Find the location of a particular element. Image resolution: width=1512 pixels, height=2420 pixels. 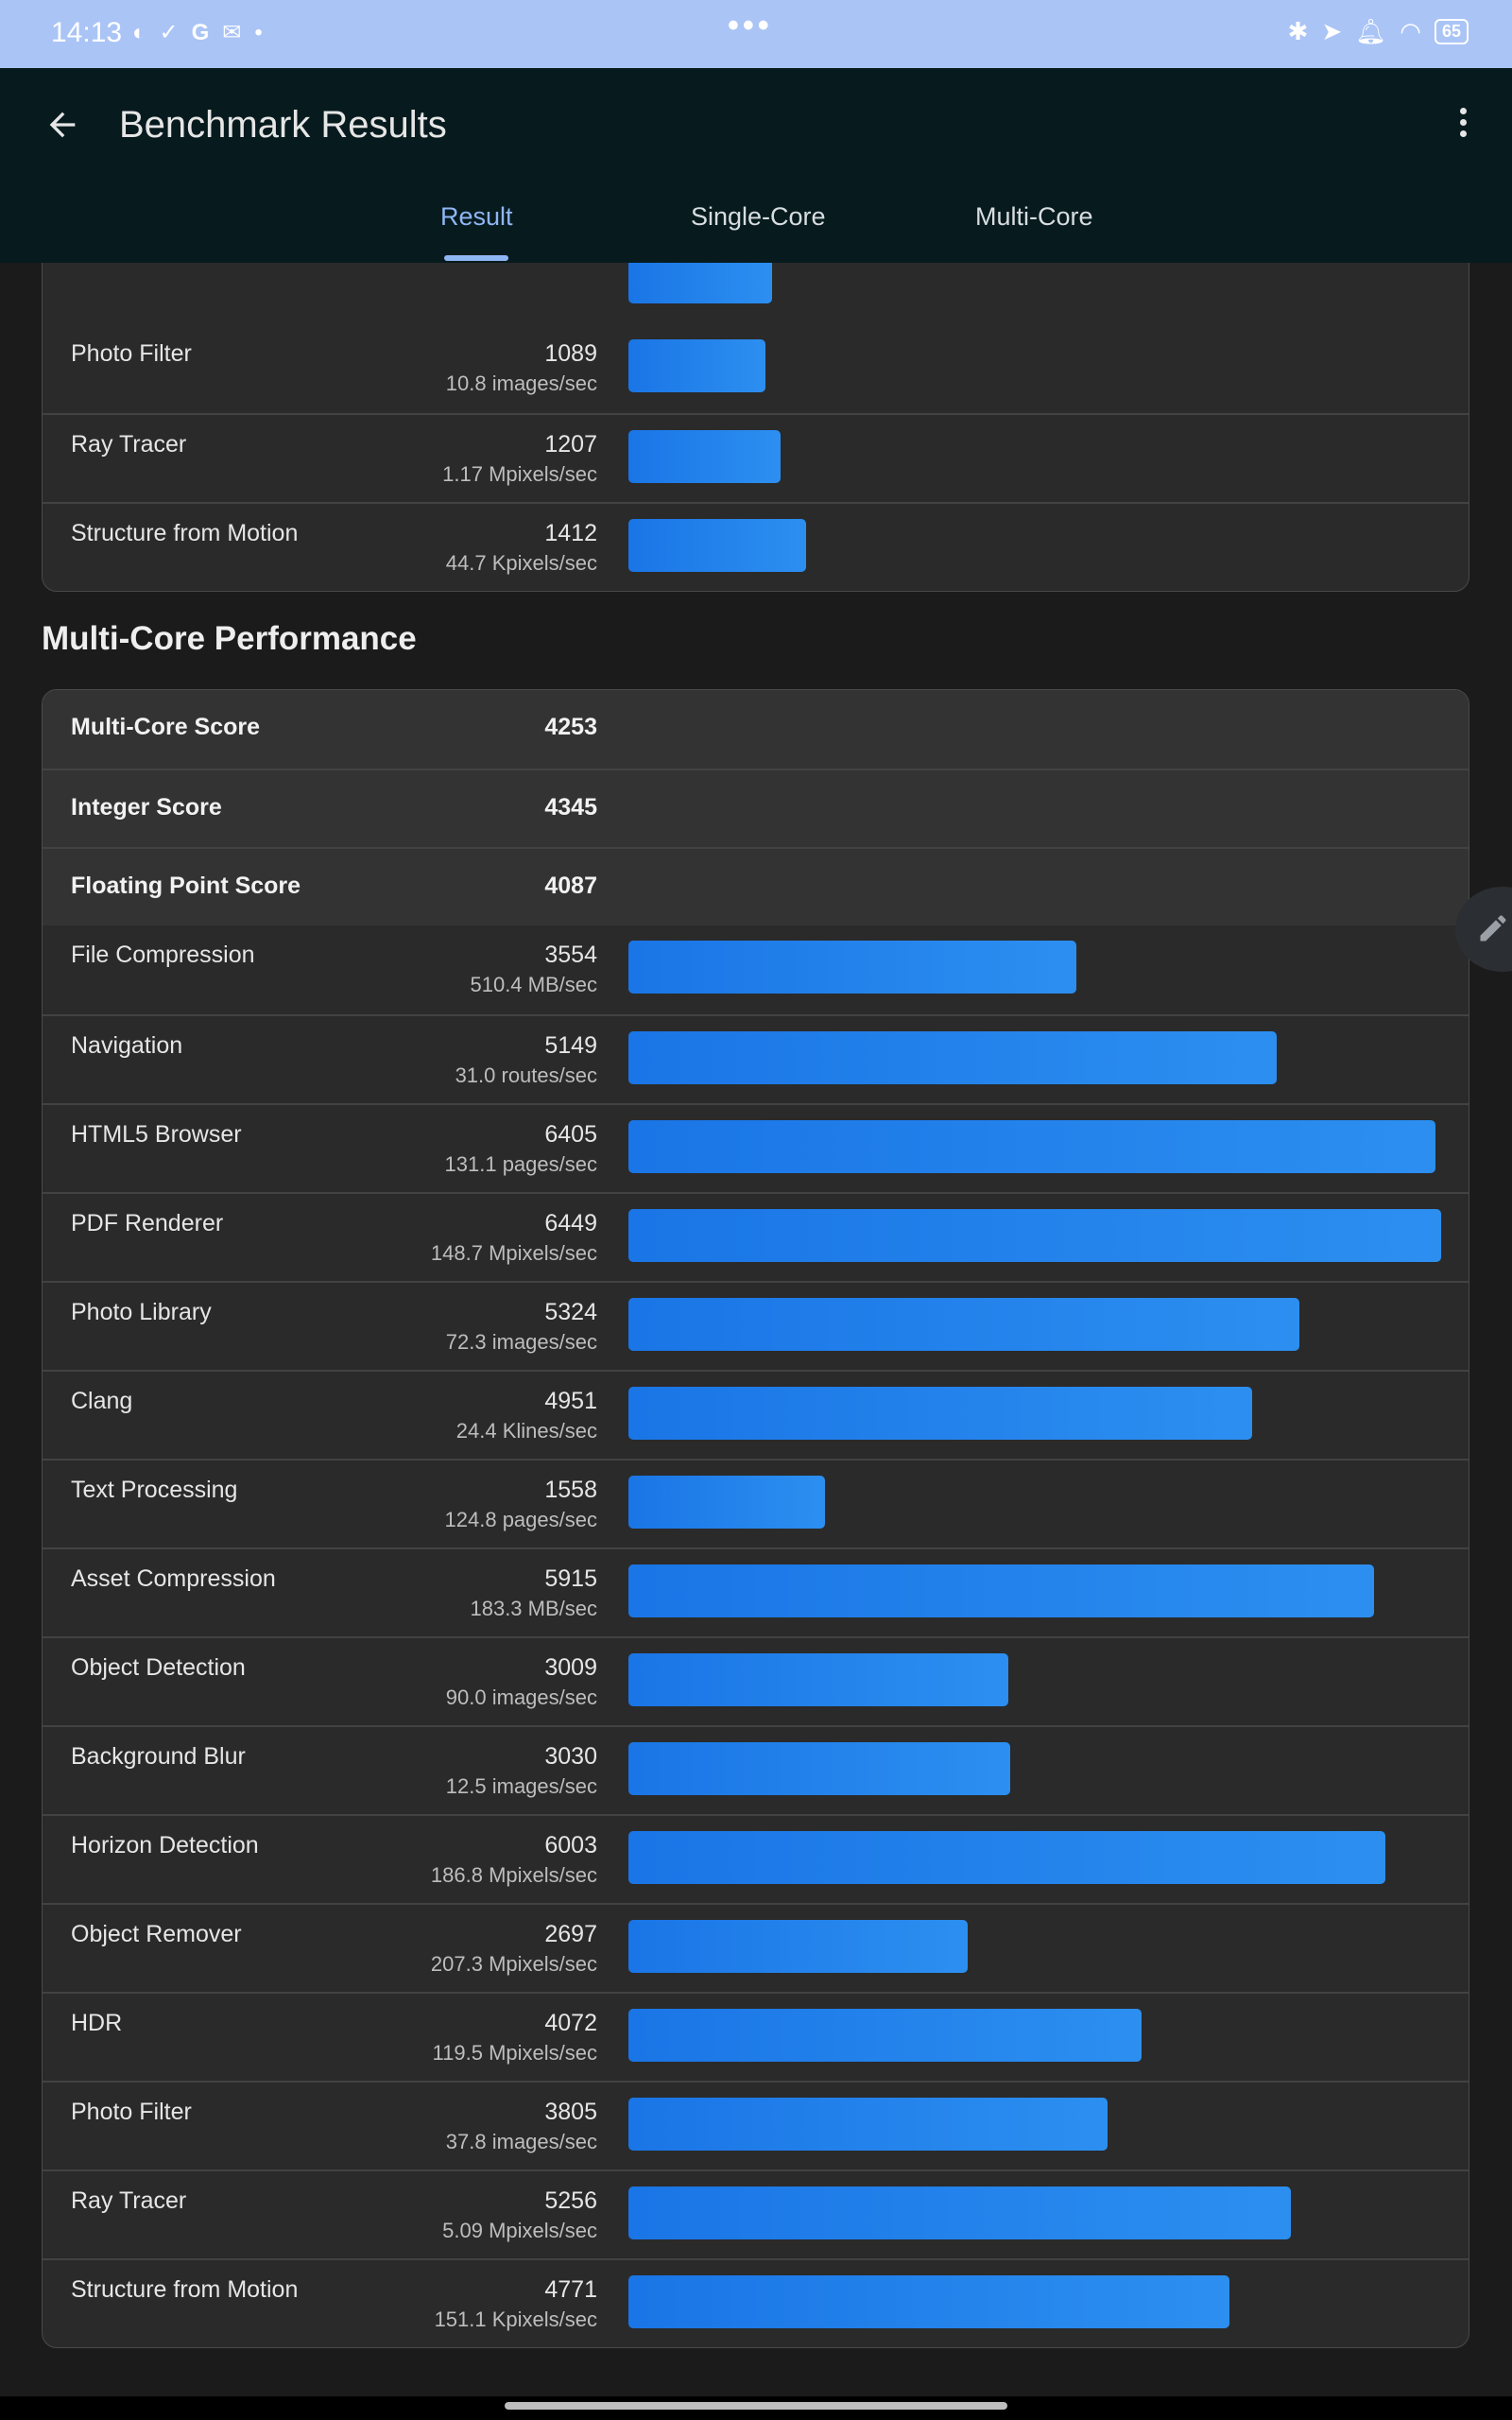

benchmark-score: 4771 is located at coordinates (570, 2289).